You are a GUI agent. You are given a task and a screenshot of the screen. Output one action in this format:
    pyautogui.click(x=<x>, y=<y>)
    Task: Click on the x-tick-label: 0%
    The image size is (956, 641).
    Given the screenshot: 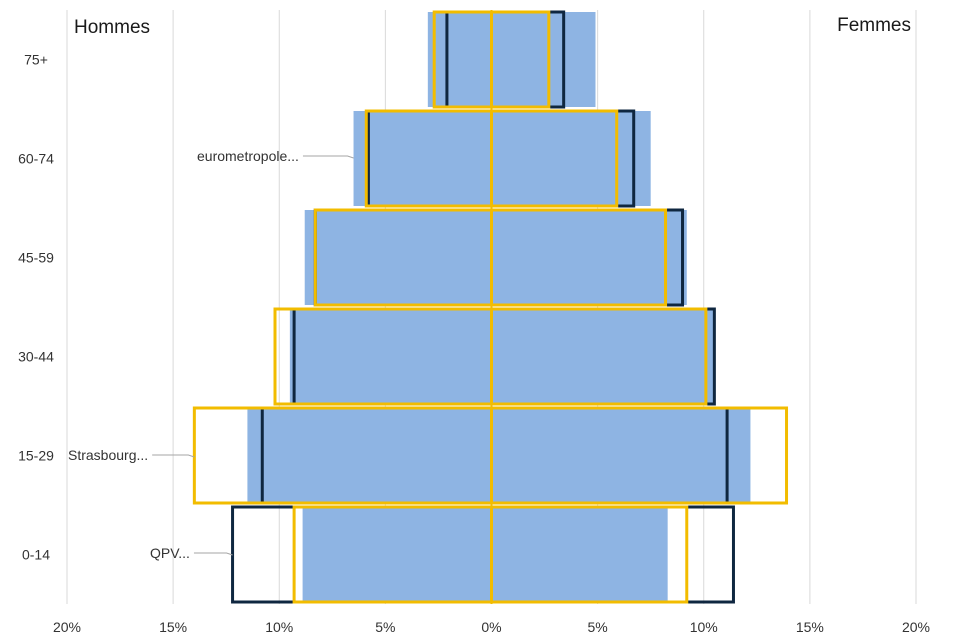 What is the action you would take?
    pyautogui.click(x=491, y=627)
    